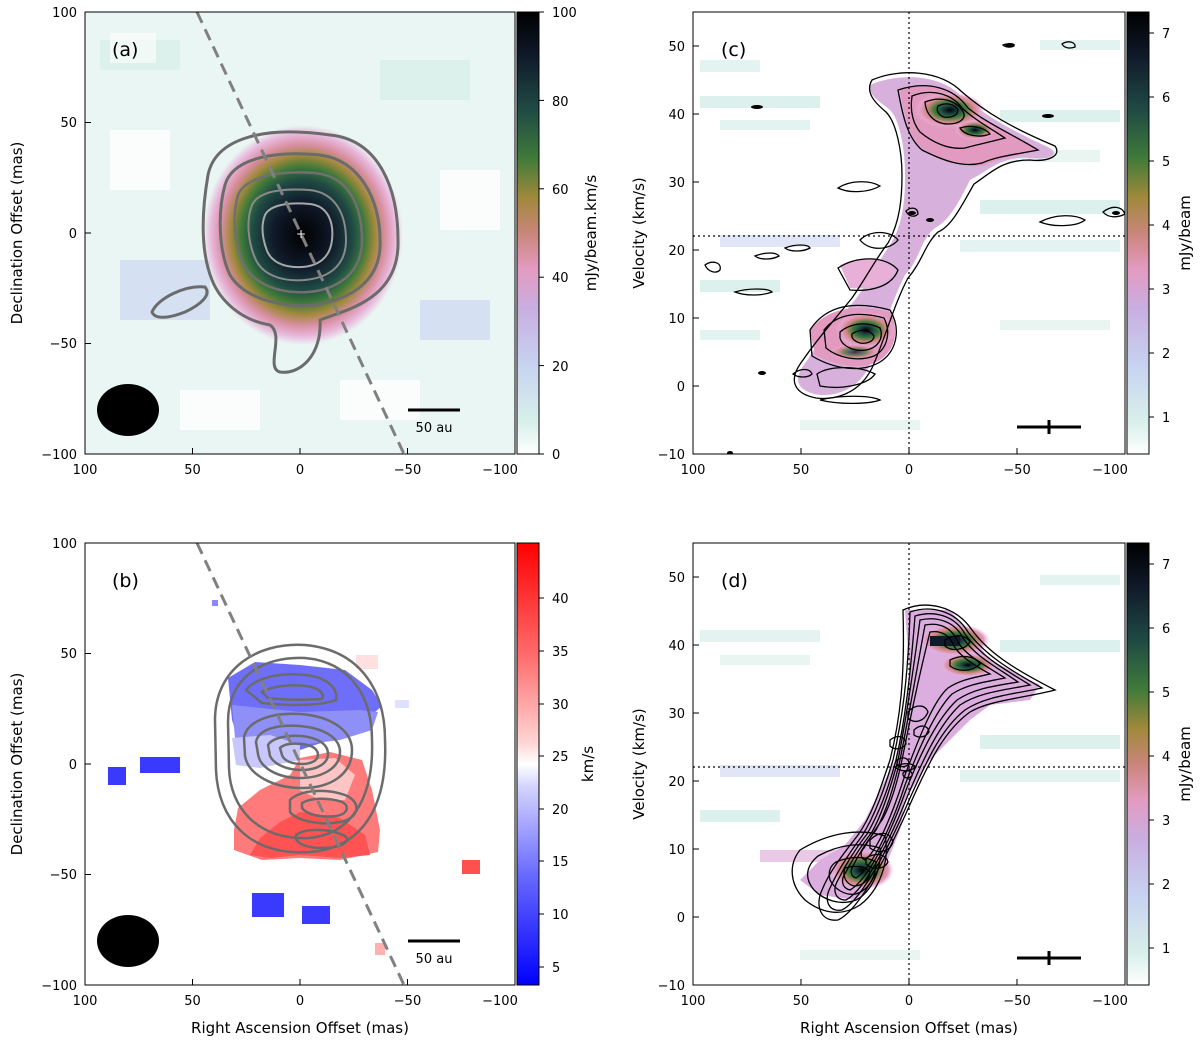  What do you see at coordinates (560, 652) in the screenshot?
I see `colorbar-tick: 35` at bounding box center [560, 652].